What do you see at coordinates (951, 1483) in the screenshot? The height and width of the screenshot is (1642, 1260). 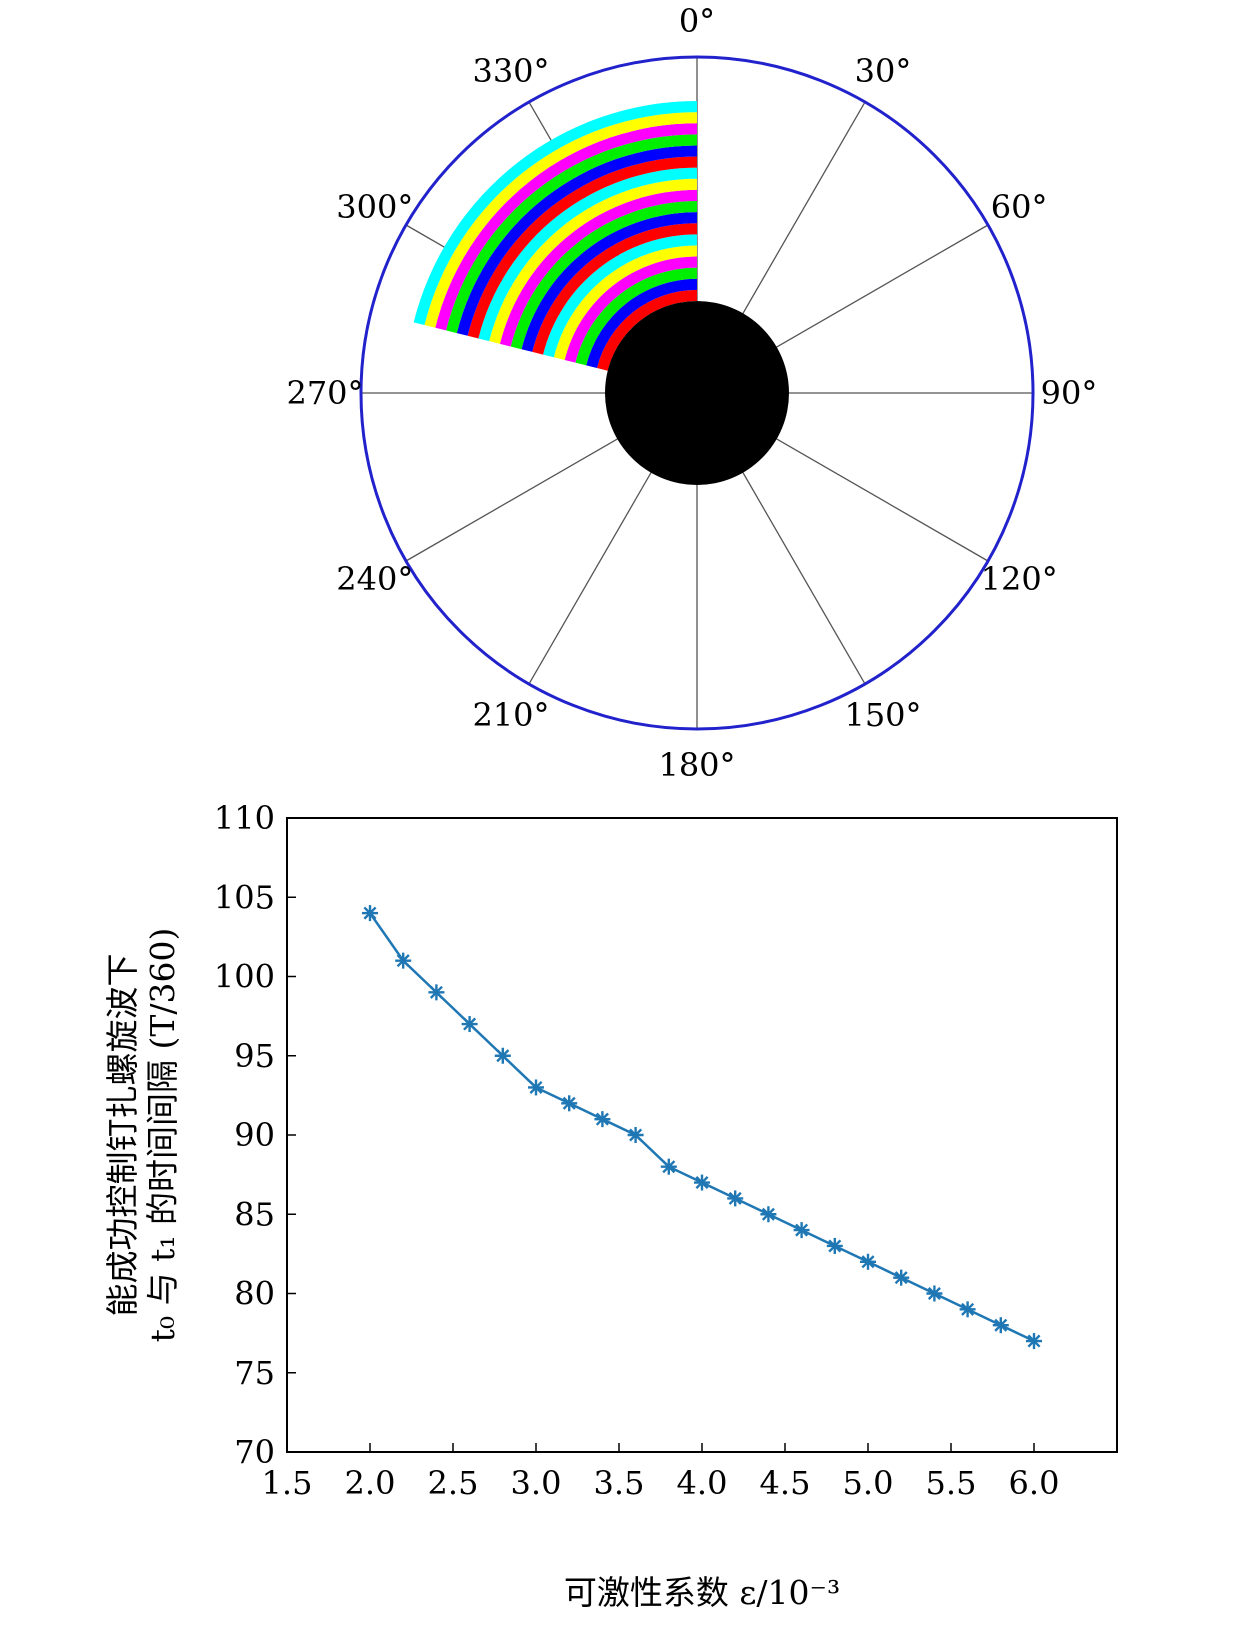 I see `x-tick-label: 5.5` at bounding box center [951, 1483].